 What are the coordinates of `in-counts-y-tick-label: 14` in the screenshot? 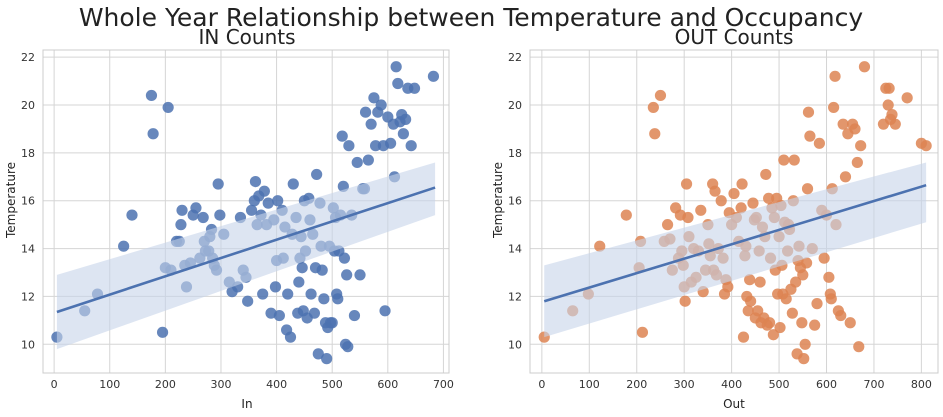 It's located at (28, 249).